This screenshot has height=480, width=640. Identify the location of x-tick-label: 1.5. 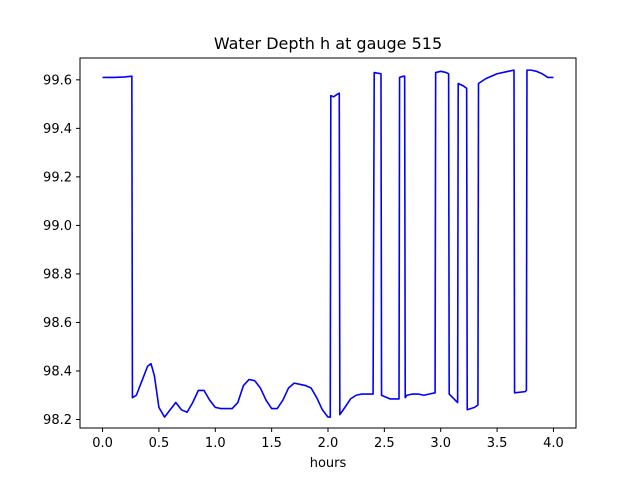
(271, 443).